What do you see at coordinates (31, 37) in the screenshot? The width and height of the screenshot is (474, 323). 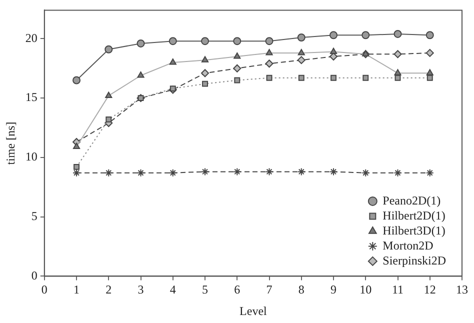 I see `y-tick-label: 20` at bounding box center [31, 37].